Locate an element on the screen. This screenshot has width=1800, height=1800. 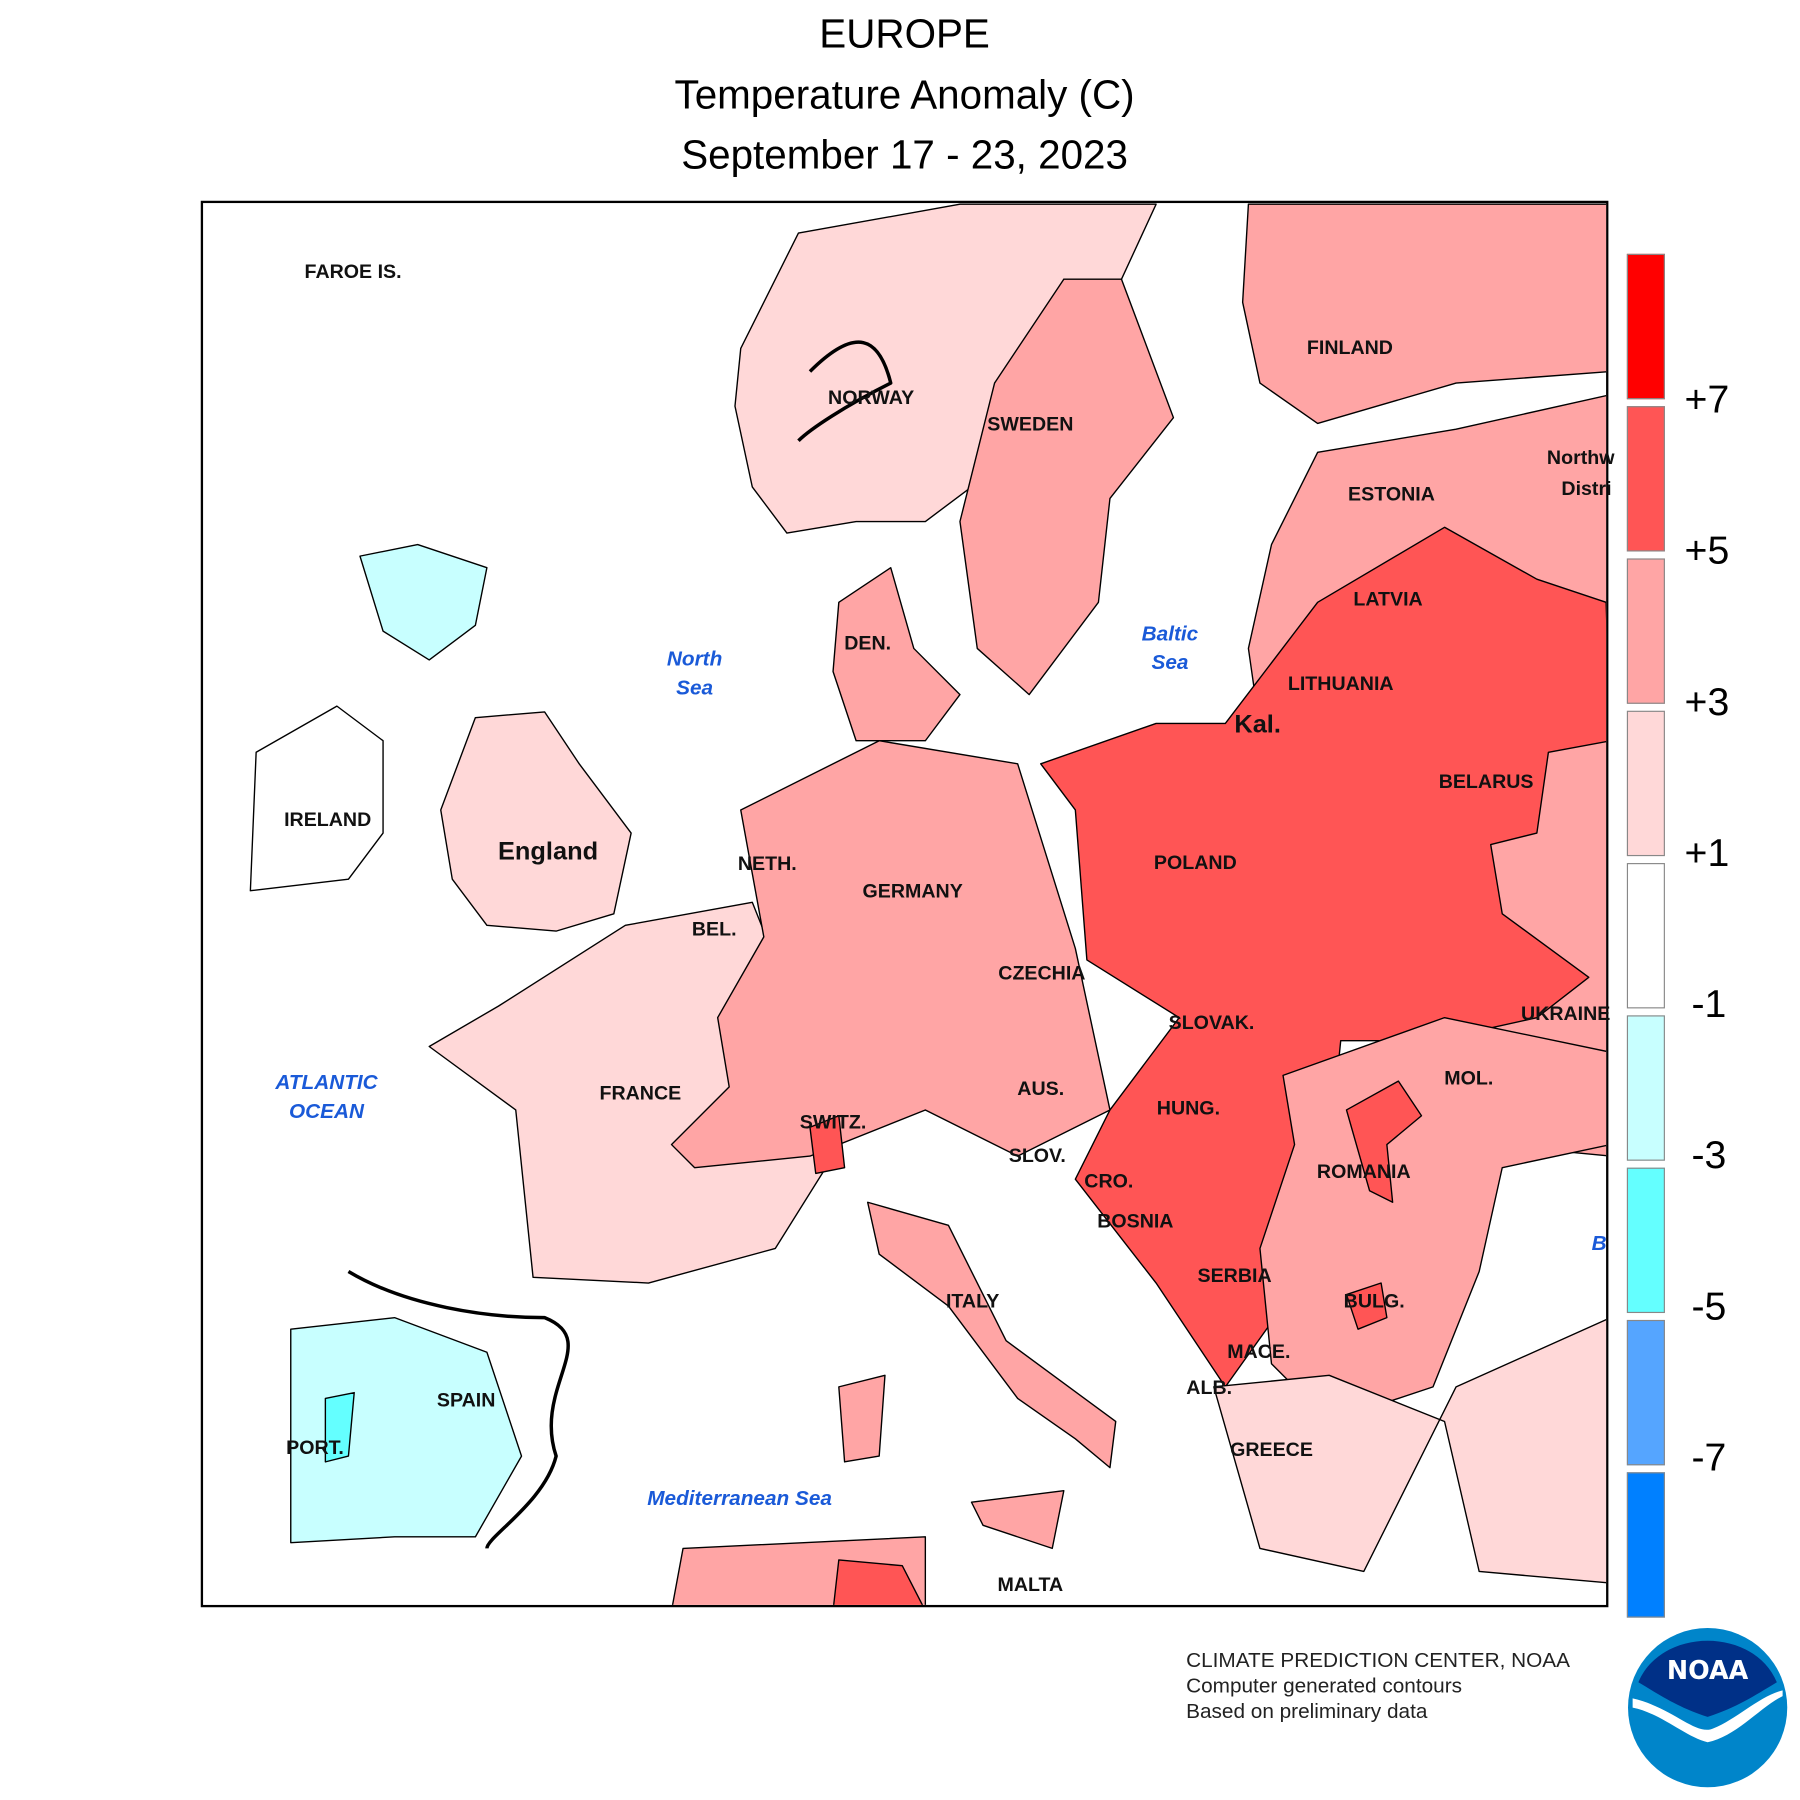
label-northwest-1: Northw is located at coordinates (1580, 457).